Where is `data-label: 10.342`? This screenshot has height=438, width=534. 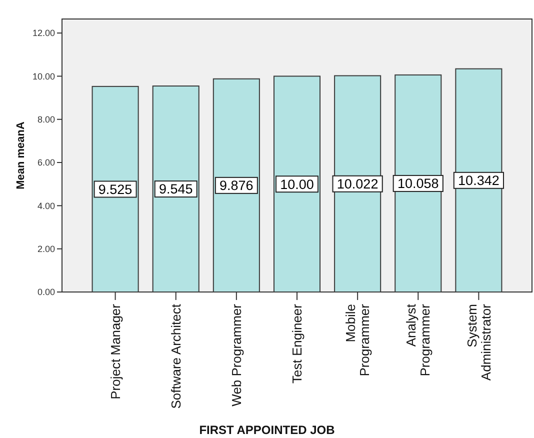
data-label: 10.342 is located at coordinates (479, 180).